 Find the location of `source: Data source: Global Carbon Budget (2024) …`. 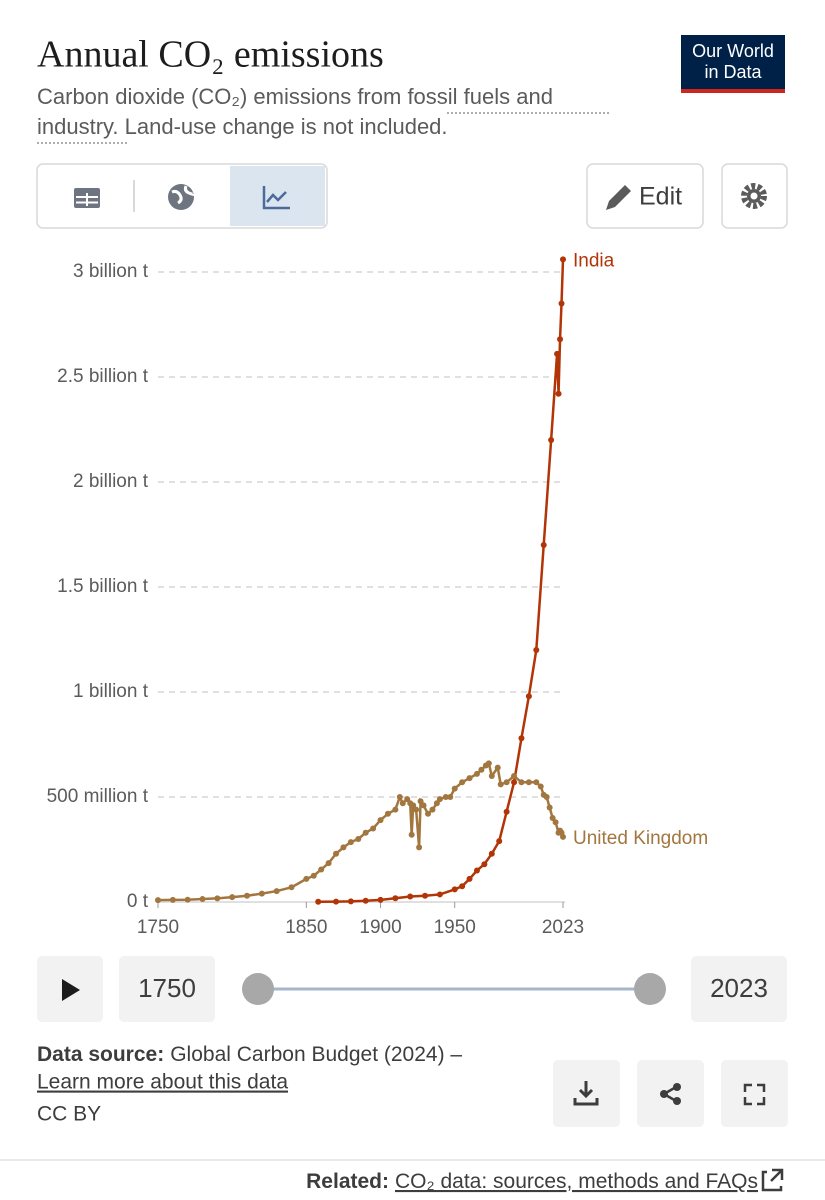

source: Data source: Global Carbon Budget (2024) … is located at coordinates (249, 1054).